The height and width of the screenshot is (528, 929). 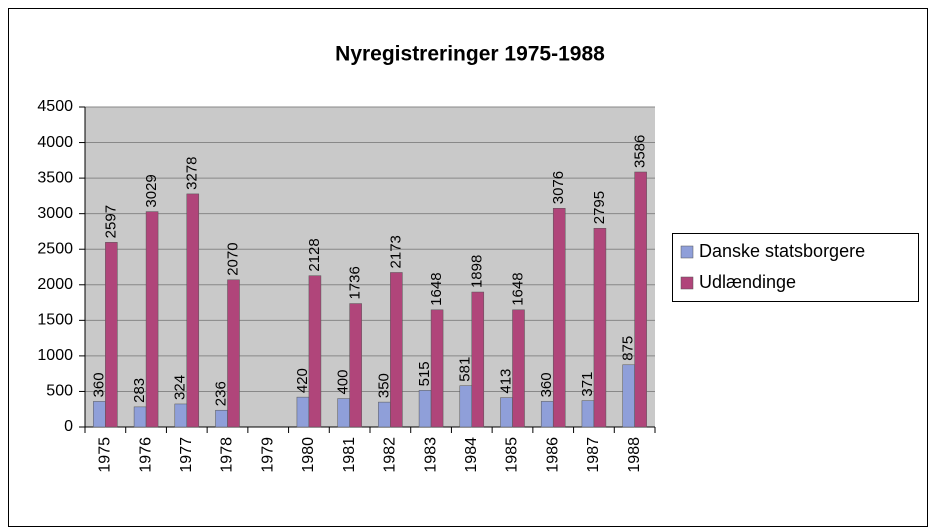 I want to click on value-label: 581, so click(x=465, y=369).